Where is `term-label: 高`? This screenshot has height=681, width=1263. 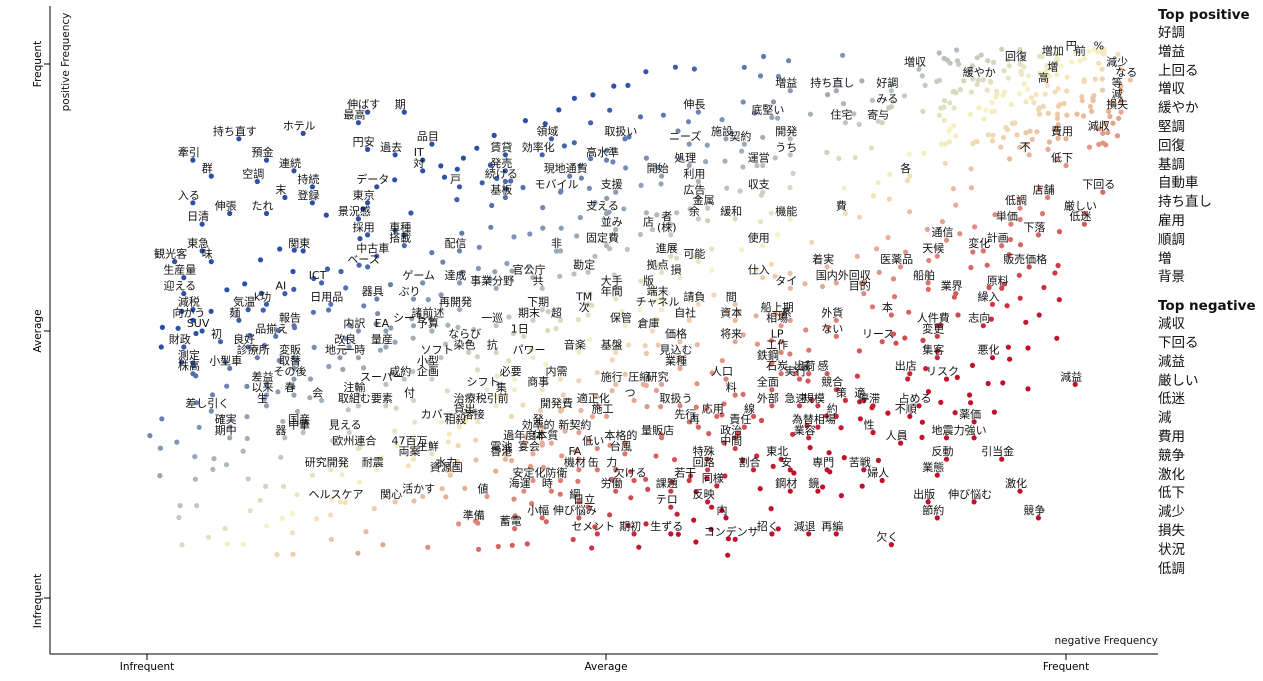
term-label: 高 is located at coordinates (1043, 77).